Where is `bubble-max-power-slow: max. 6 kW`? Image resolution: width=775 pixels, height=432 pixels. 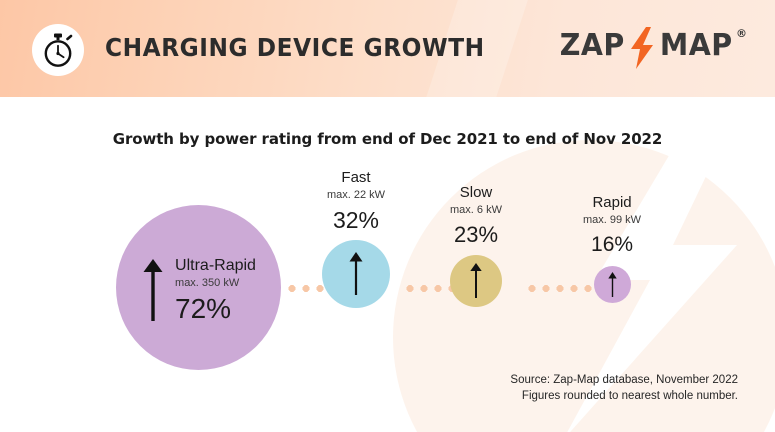
bubble-max-power-slow: max. 6 kW is located at coordinates (476, 210).